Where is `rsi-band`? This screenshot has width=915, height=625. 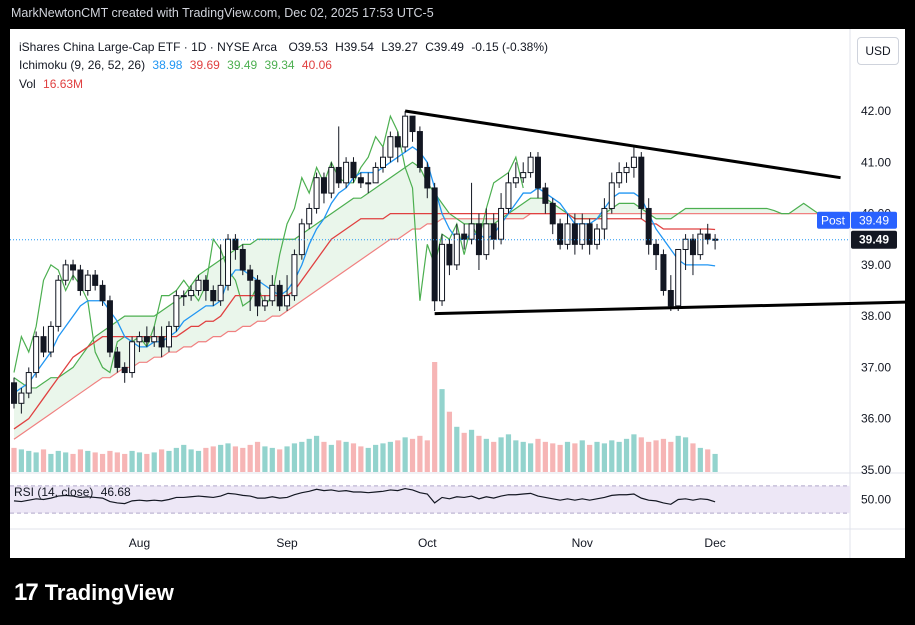
rsi-band is located at coordinates (430, 499).